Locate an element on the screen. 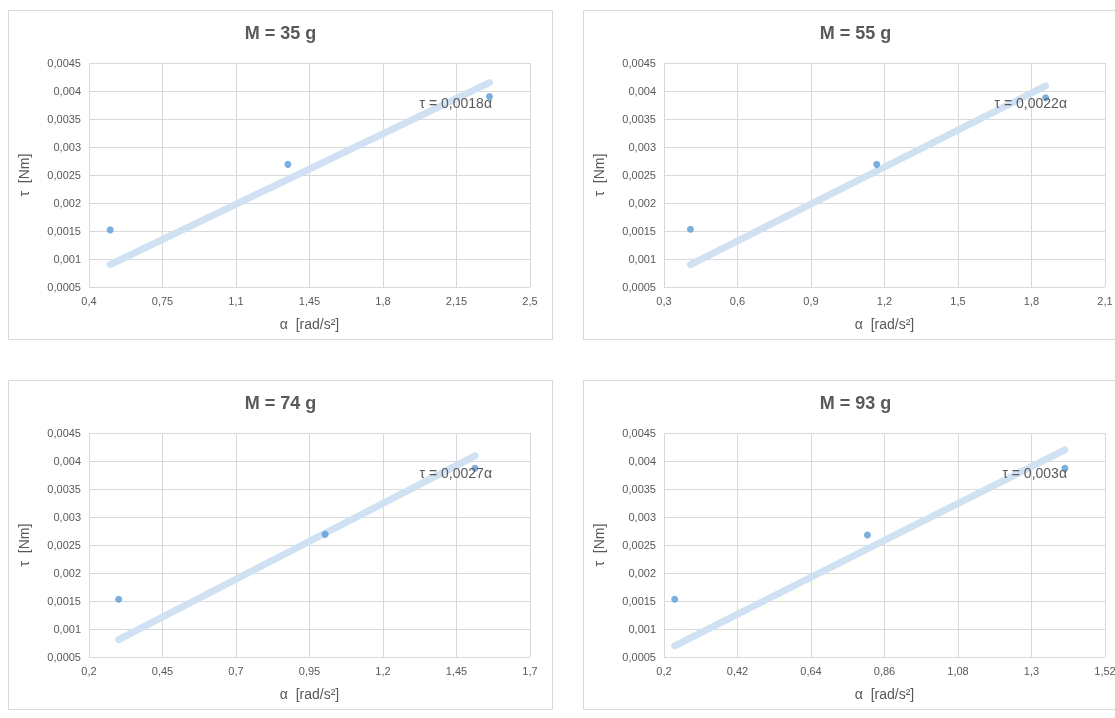 Image resolution: width=1115 pixels, height=718 pixels. x-tick-label: 1,1 is located at coordinates (236, 300).